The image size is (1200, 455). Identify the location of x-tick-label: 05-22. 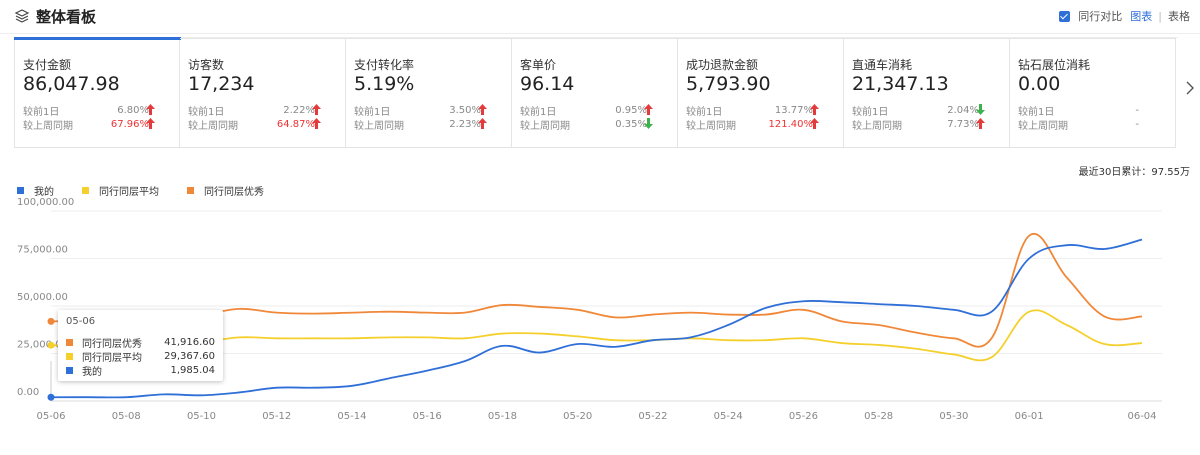
(652, 416).